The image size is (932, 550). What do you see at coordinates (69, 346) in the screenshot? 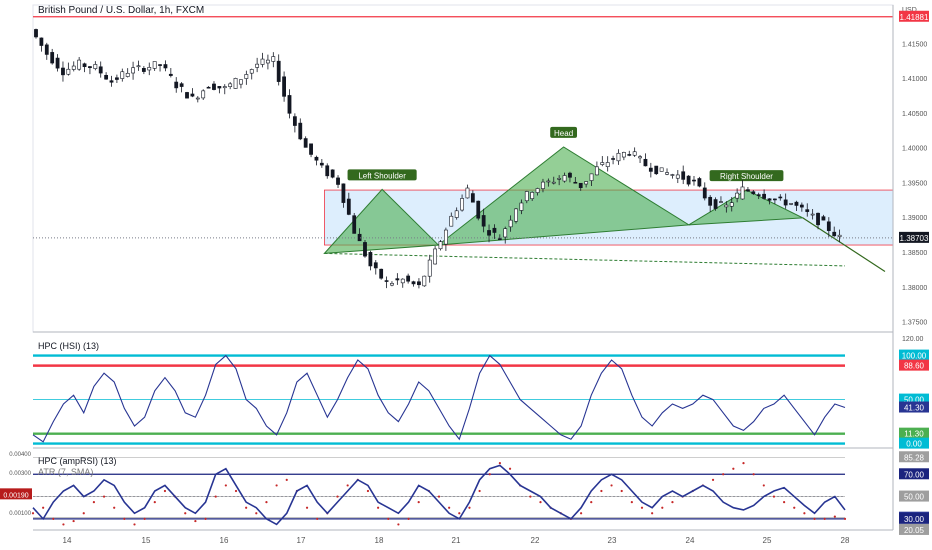
I see `hsi-title: HPC (HSI) (13)` at bounding box center [69, 346].